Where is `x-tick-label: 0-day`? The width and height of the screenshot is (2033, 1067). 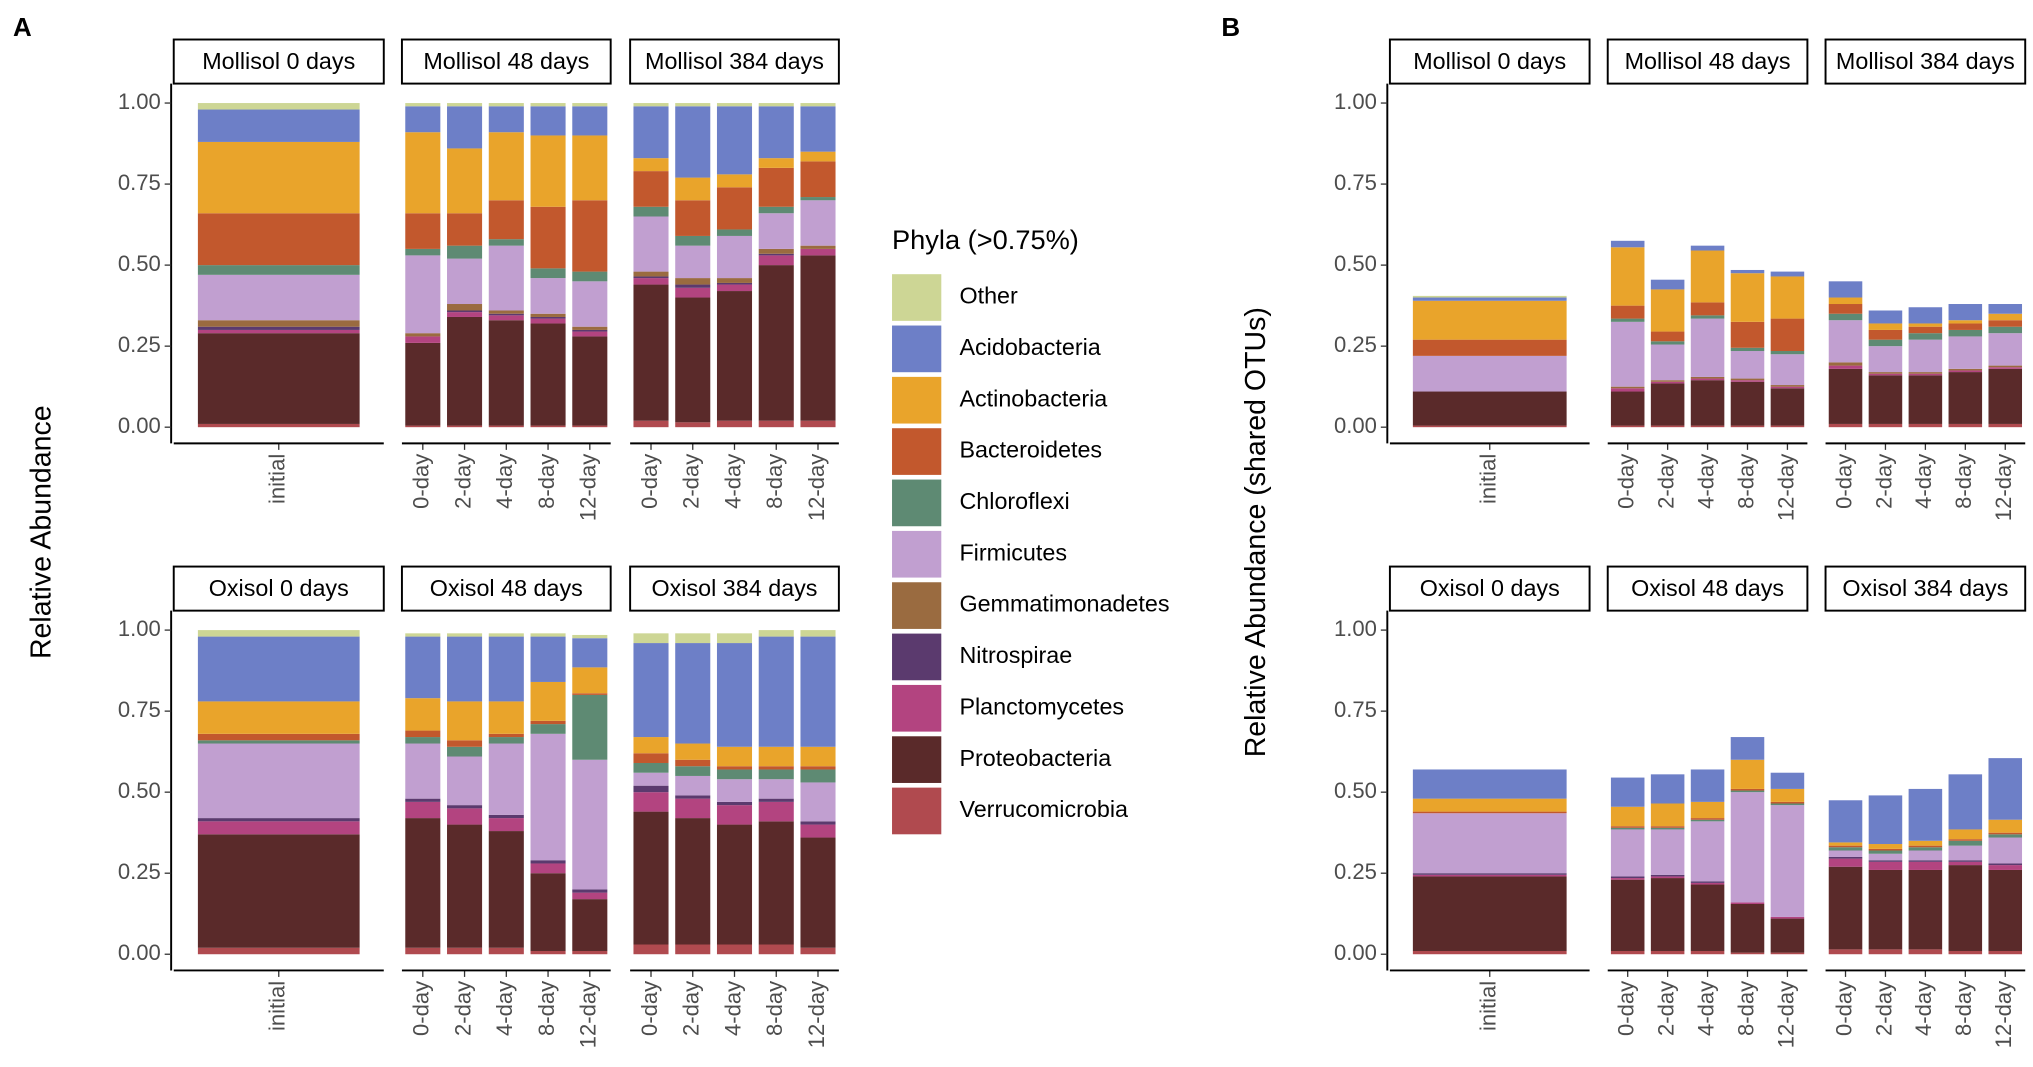 x-tick-label: 0-day is located at coordinates (1626, 1008).